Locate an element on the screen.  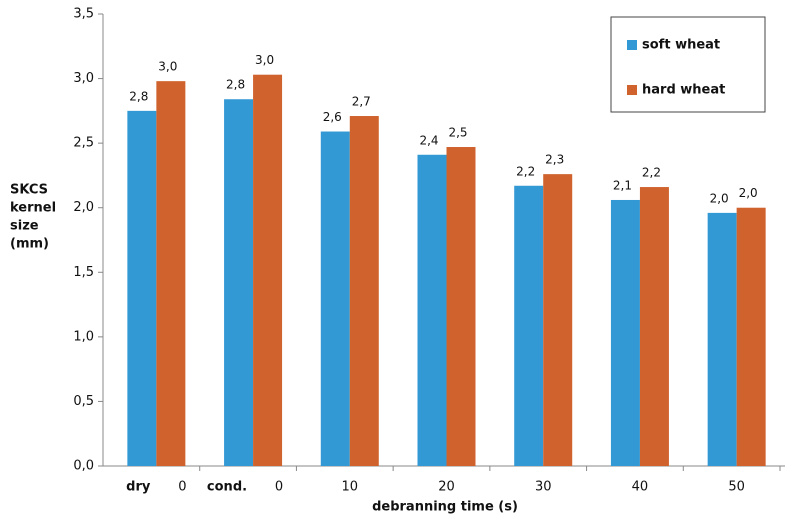
y-axis-label: SKCS is located at coordinates (29, 190).